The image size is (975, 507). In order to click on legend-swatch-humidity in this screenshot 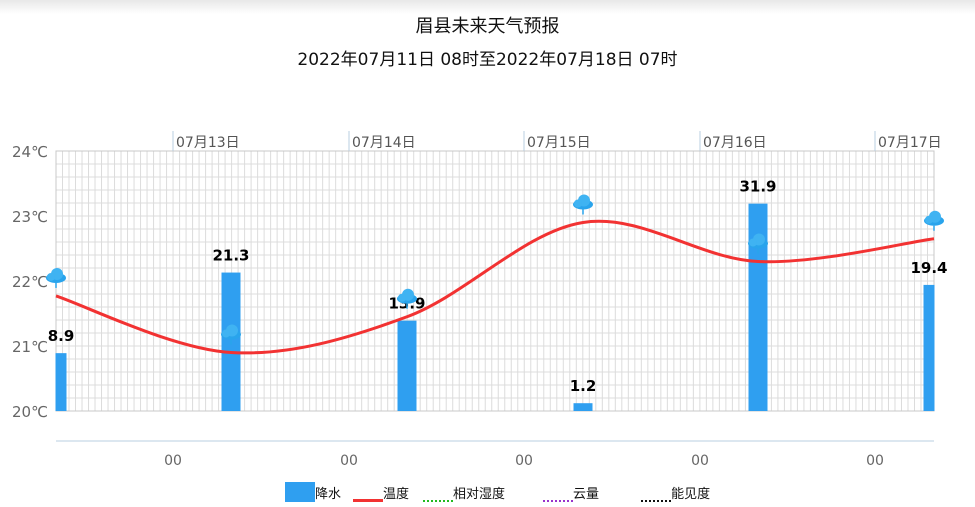, I will do `click(438, 500)`.